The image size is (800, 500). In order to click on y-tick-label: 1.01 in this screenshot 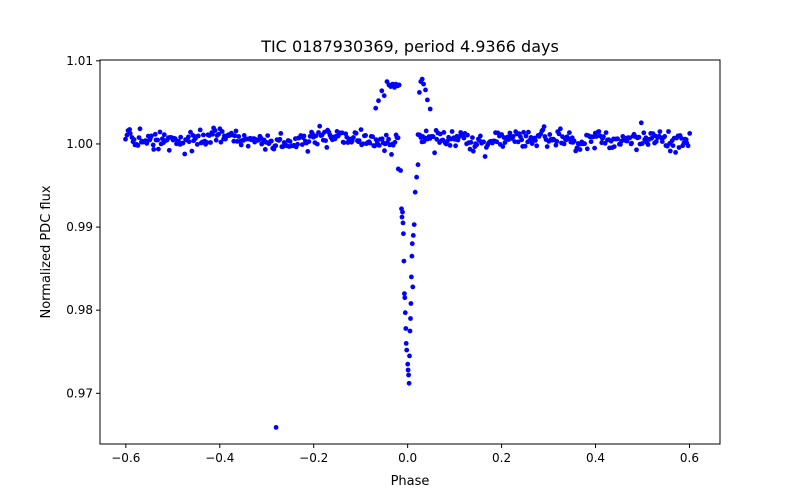, I will do `click(79, 61)`.